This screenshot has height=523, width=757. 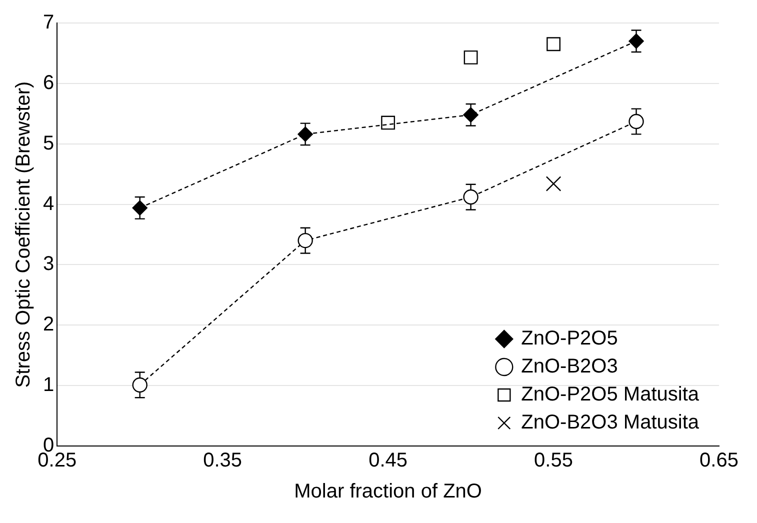 I want to click on x-tick-label: 0.45, so click(x=388, y=461).